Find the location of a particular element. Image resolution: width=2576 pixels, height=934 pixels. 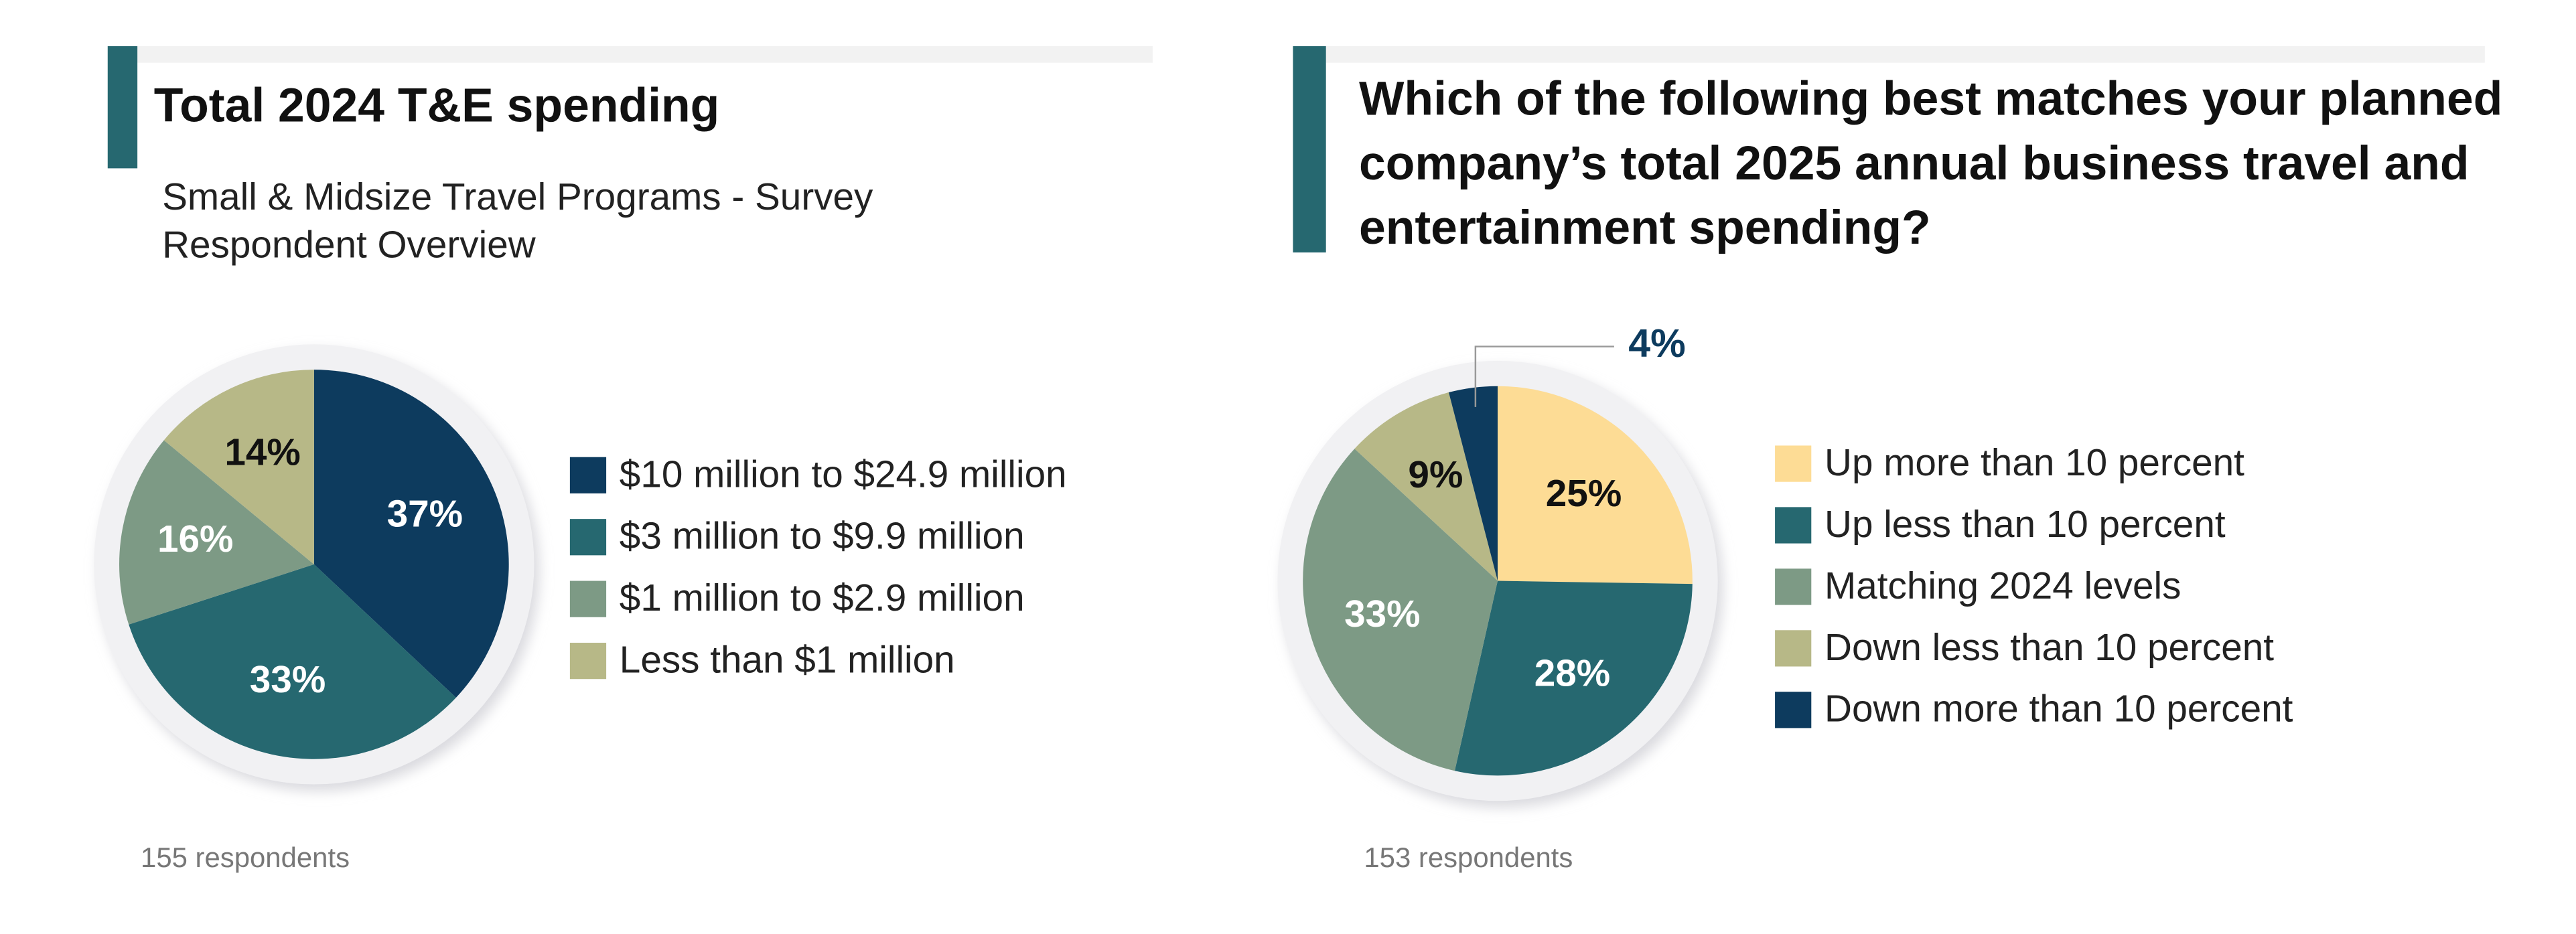

legend-label: Up less than 10 percent is located at coordinates (2025, 524).